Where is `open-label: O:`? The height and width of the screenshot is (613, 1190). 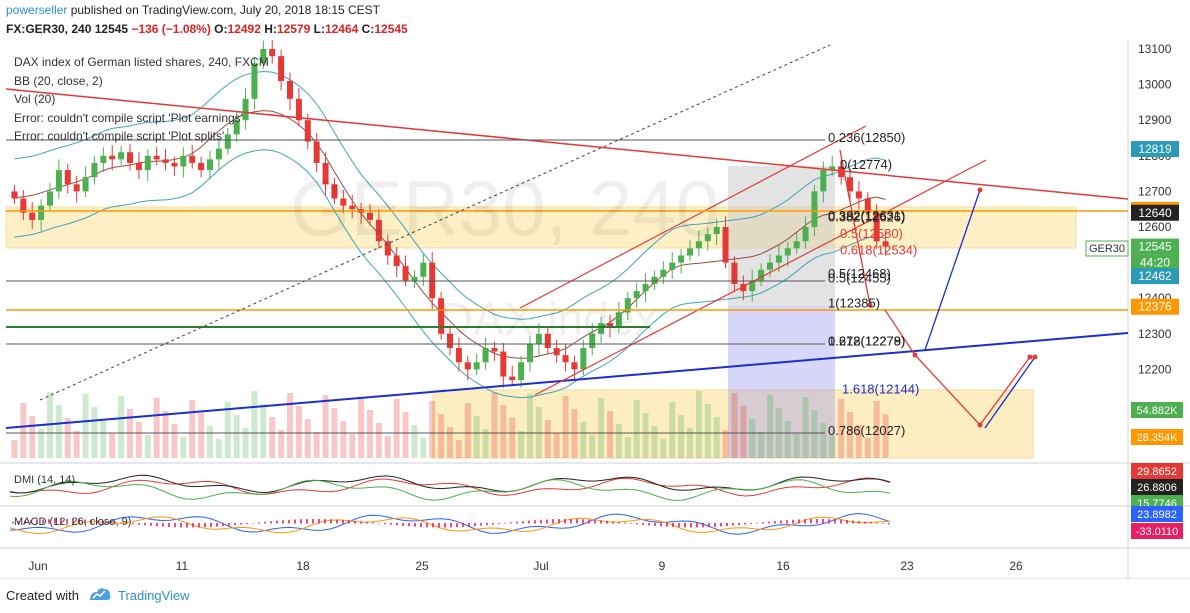 open-label: O: is located at coordinates (221, 29).